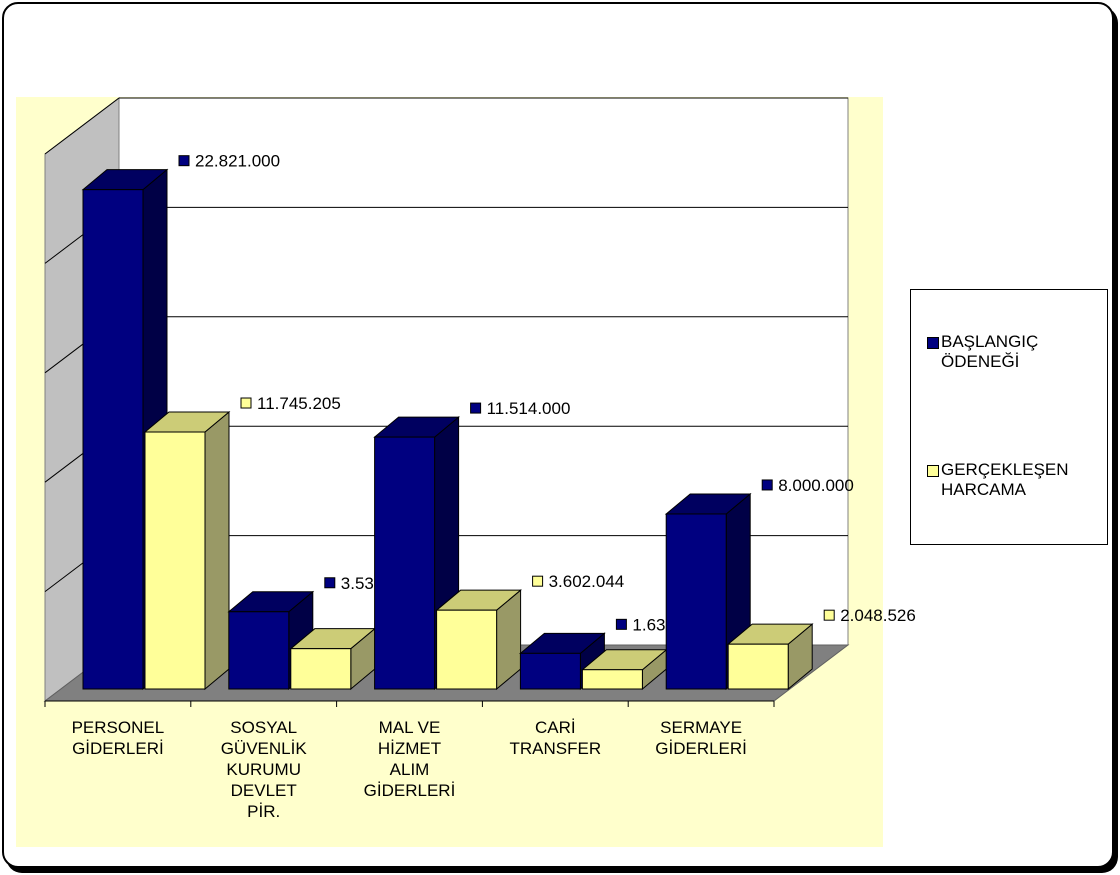 The image size is (1120, 875). I want to click on legend-label-gerceklesen: GERÇEKLEŞEN HARCAMA, so click(1005, 479).